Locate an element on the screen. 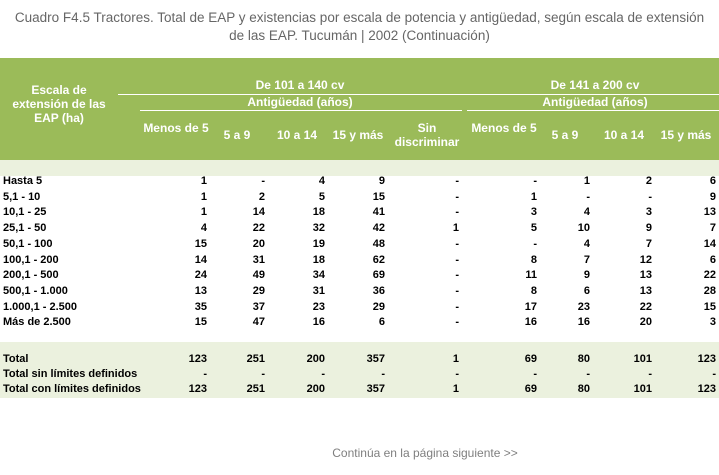  subheader-antiguedad-1: Antigüedad (años) is located at coordinates (300, 102).